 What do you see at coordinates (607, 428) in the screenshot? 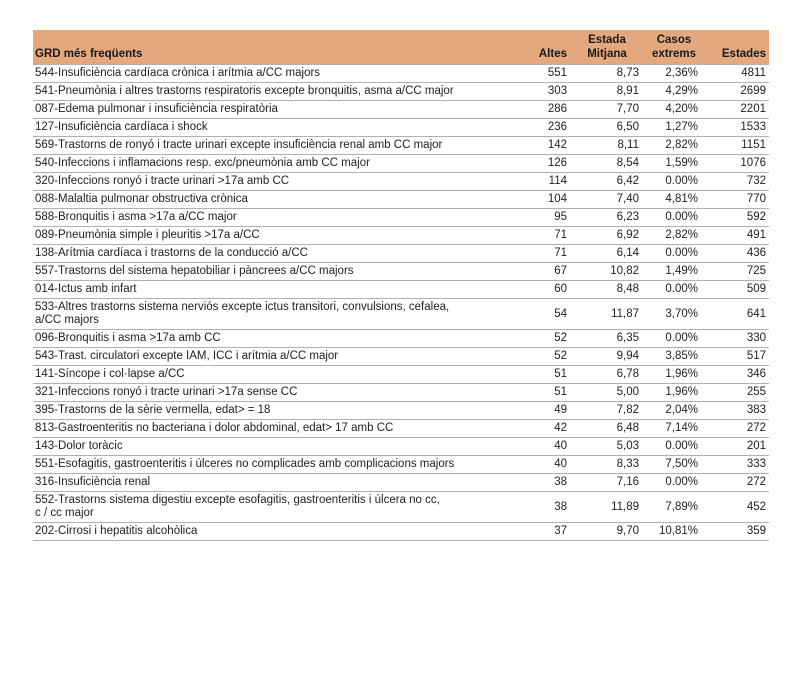
I see `estada-mitjana-cell: 6,48` at bounding box center [607, 428].